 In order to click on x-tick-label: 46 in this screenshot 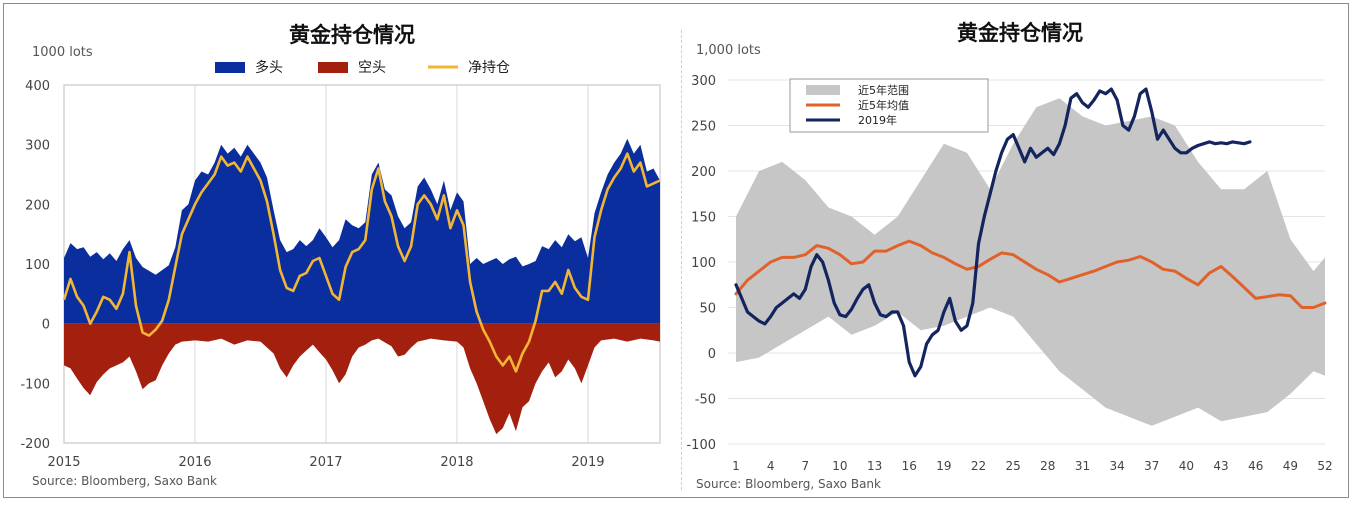, I will do `click(1255, 466)`.